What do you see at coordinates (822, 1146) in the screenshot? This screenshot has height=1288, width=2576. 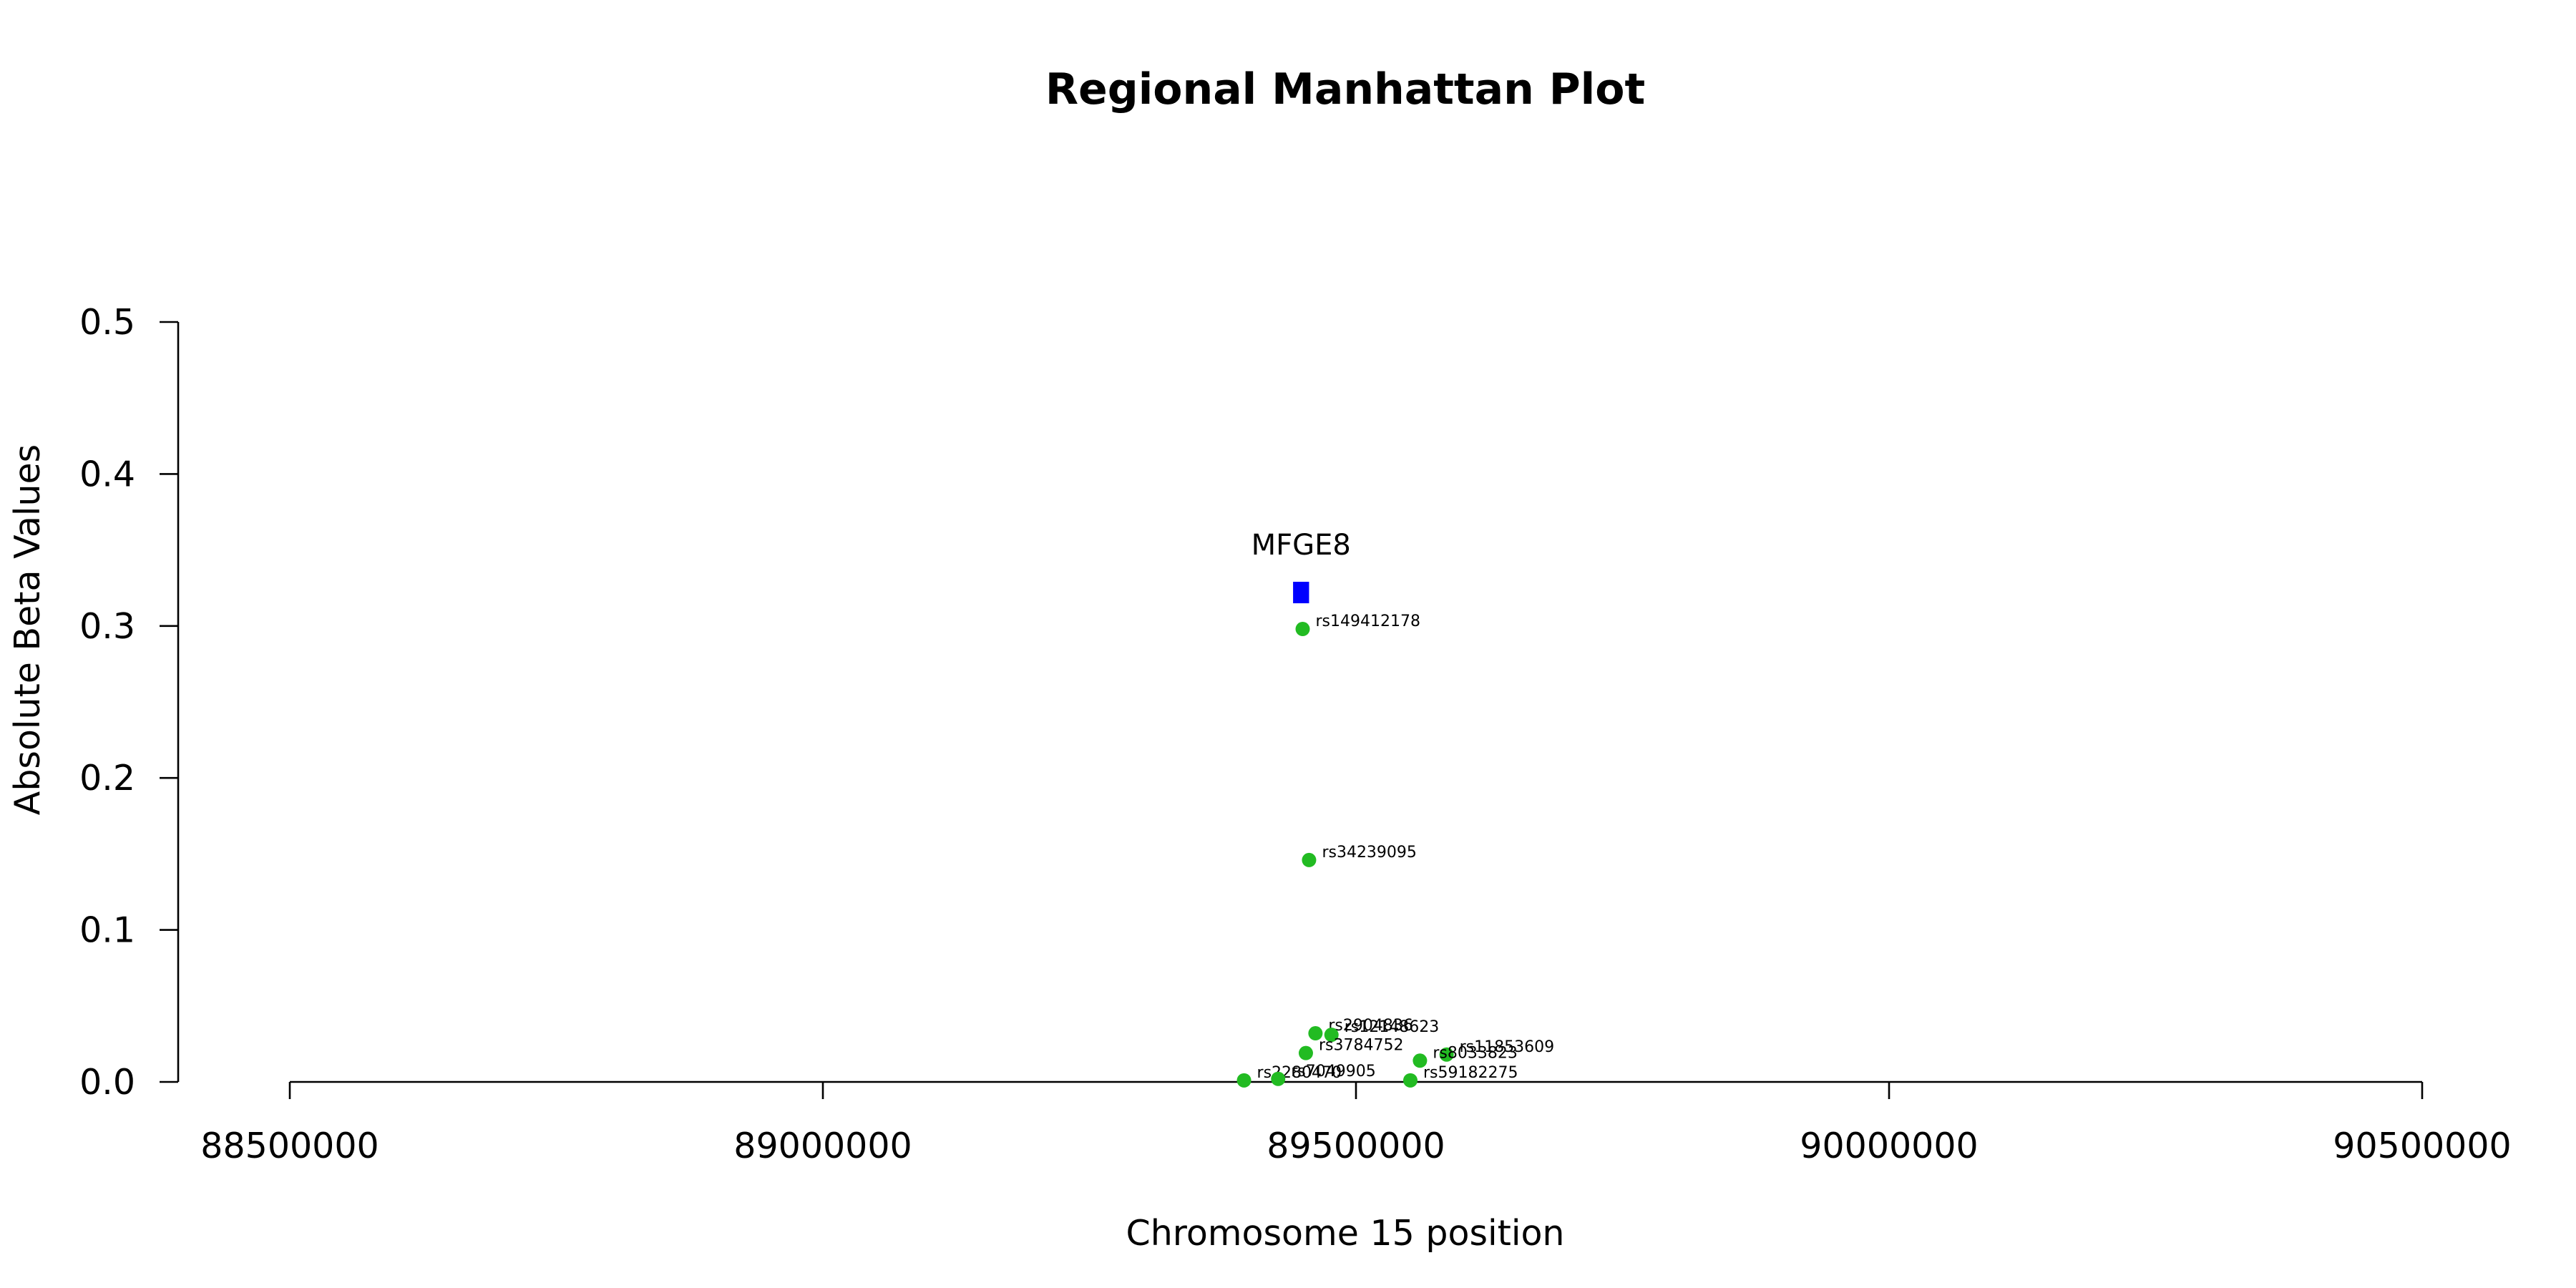 I see `x-tick-label: 89000000` at bounding box center [822, 1146].